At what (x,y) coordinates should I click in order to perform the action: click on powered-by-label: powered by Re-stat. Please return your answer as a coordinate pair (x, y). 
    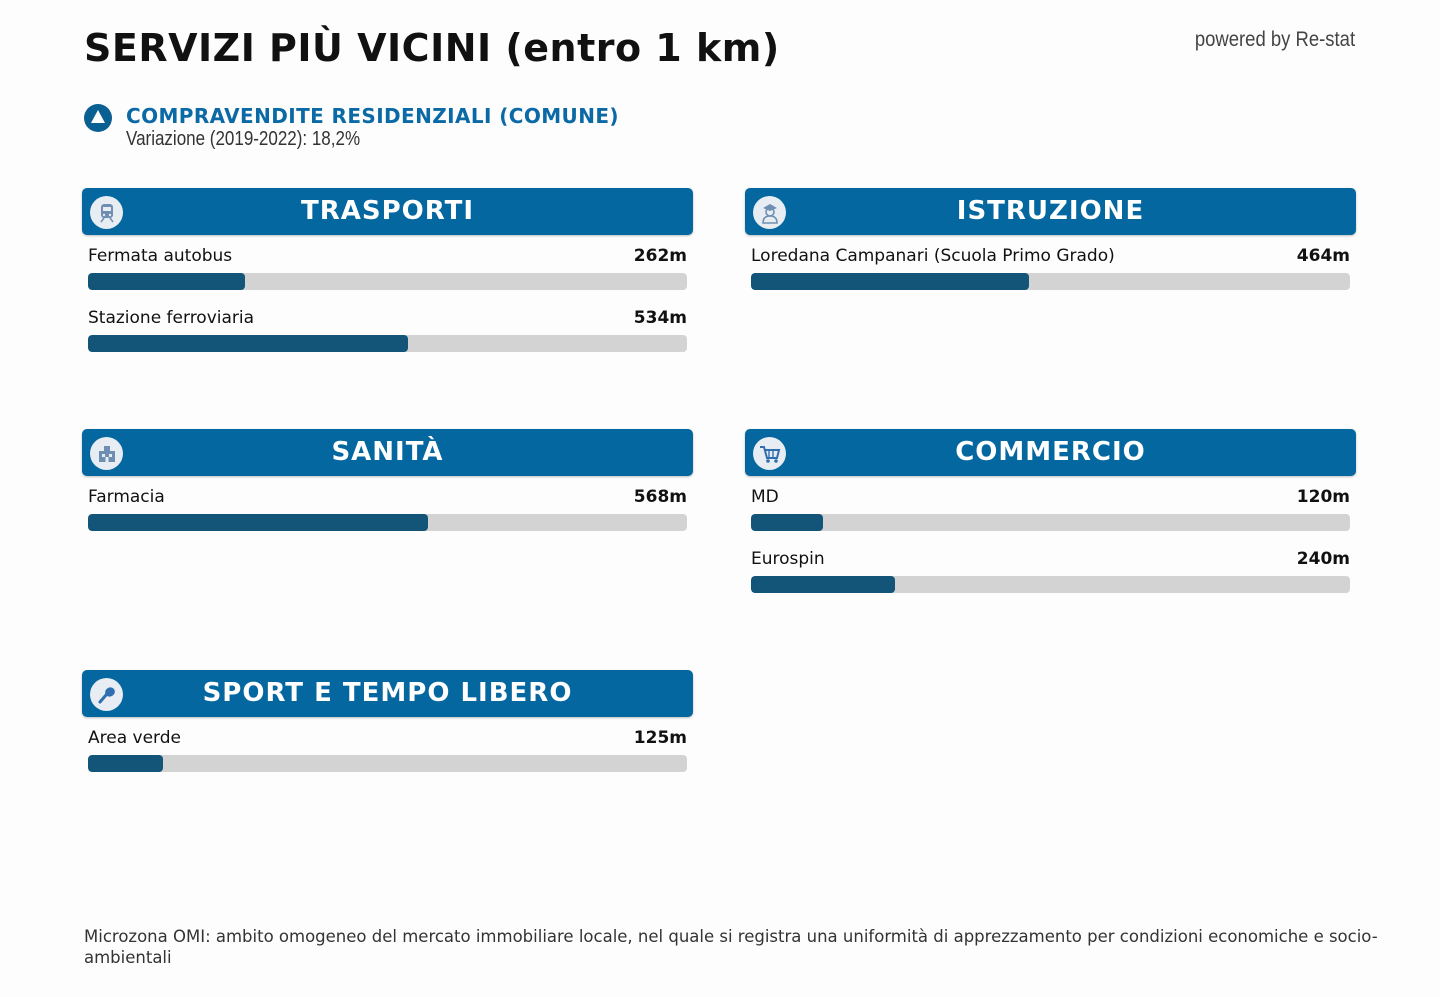
    Looking at the image, I should click on (1274, 39).